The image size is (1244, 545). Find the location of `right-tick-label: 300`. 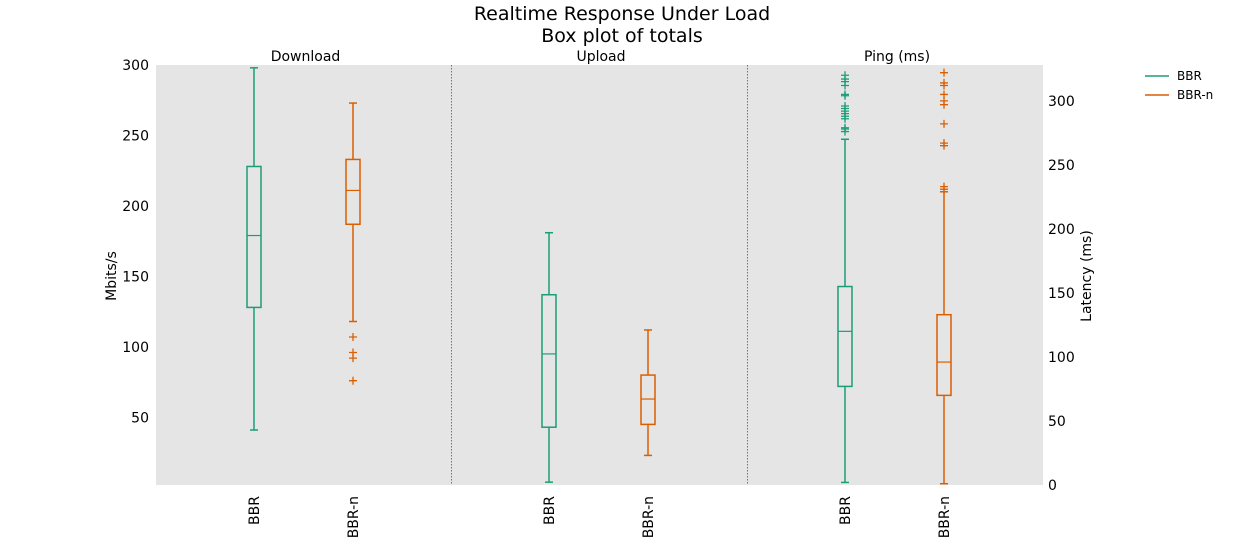

right-tick-label: 300 is located at coordinates (1061, 102).